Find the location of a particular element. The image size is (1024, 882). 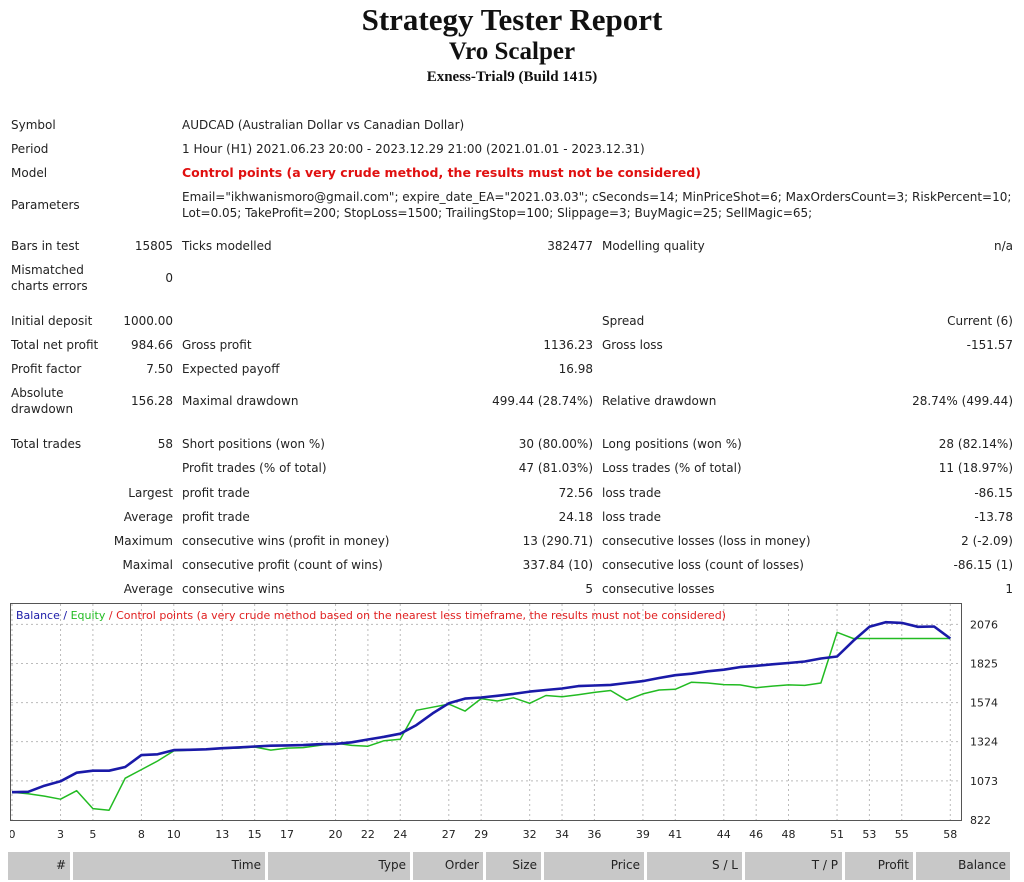

trades-value: 58 is located at coordinates (165, 444).